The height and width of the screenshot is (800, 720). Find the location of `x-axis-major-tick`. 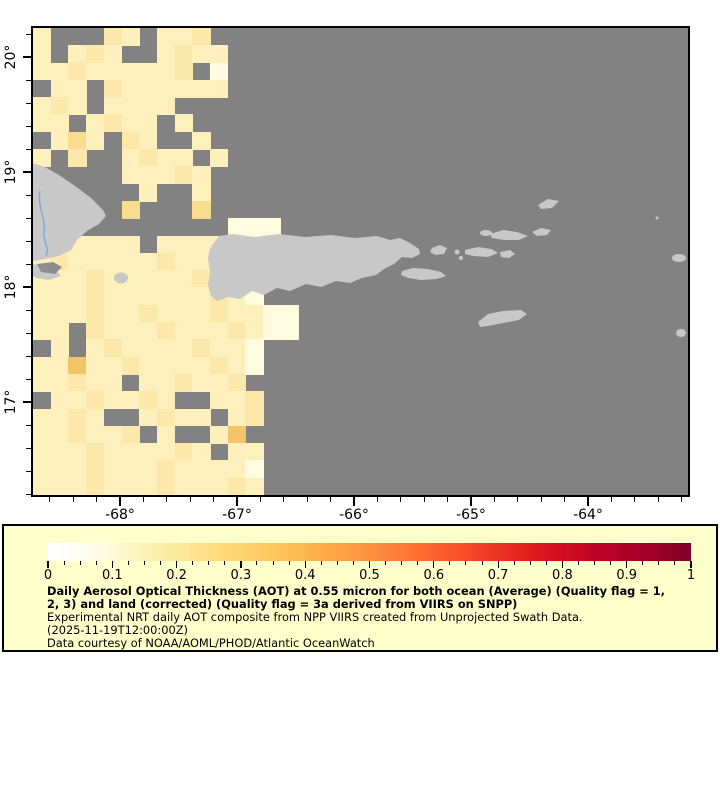

x-axis-major-tick is located at coordinates (237, 501).